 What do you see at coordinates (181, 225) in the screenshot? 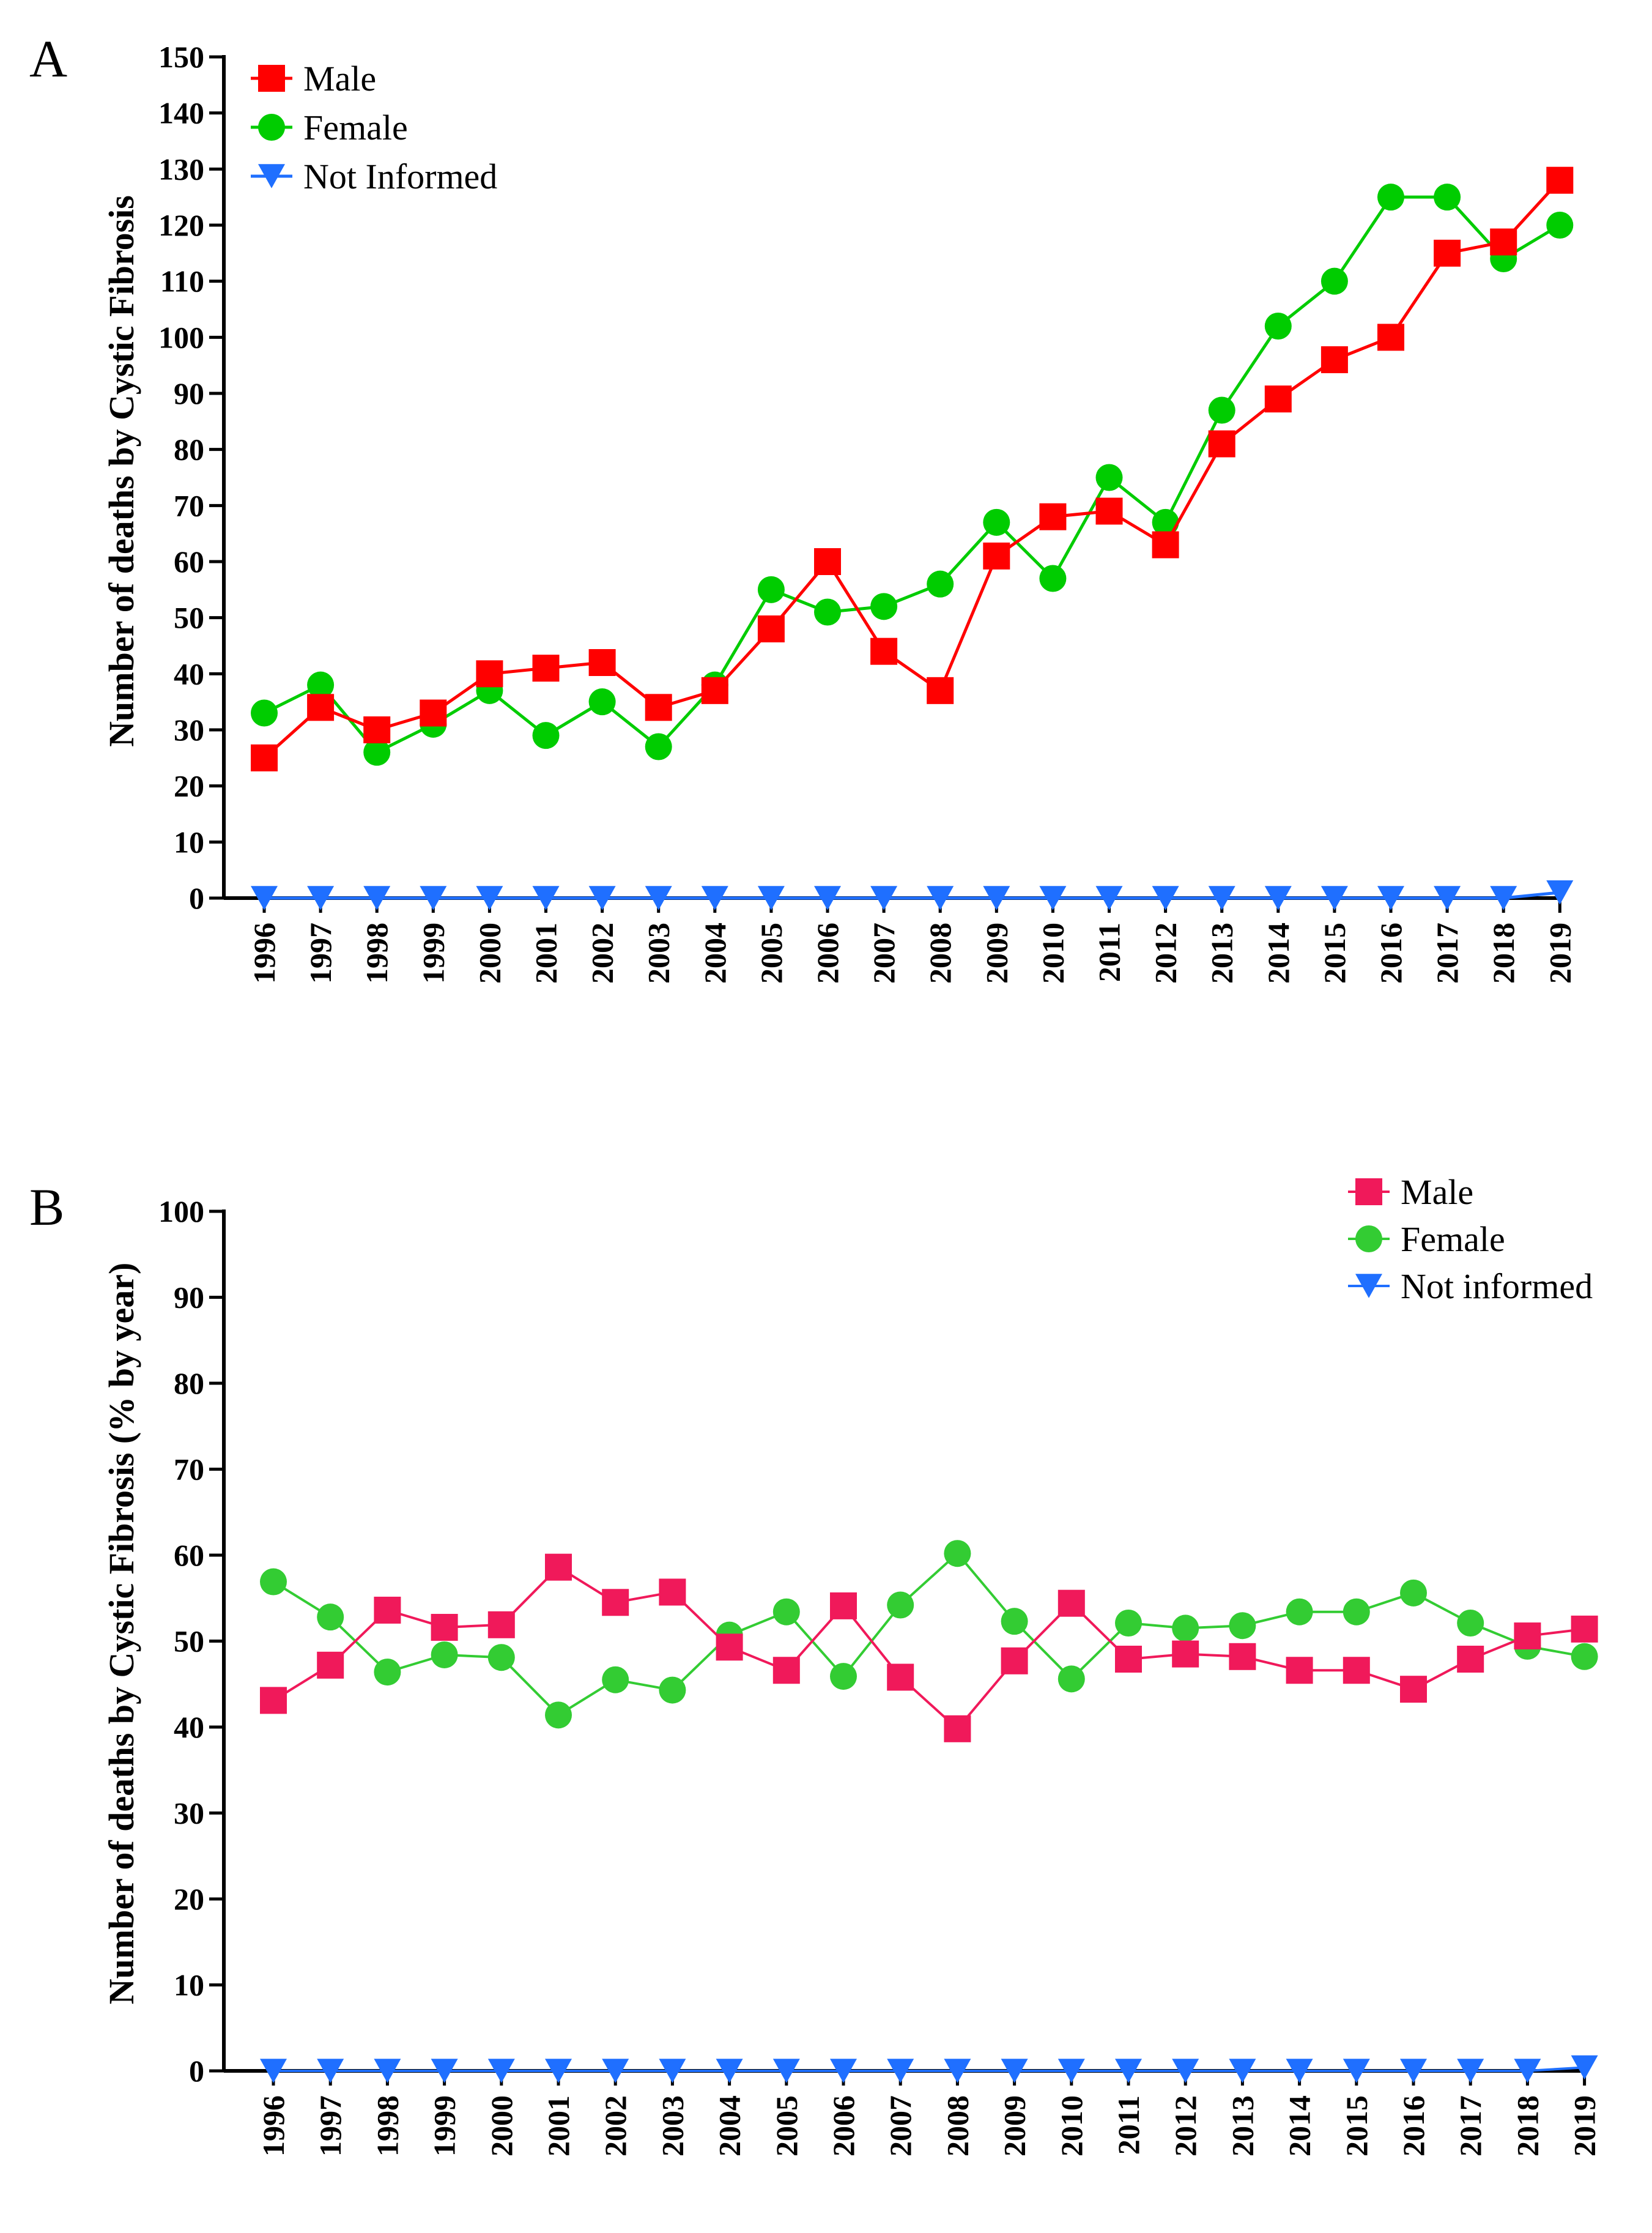
I see `panel-a-y-tick-label: 120` at bounding box center [181, 225].